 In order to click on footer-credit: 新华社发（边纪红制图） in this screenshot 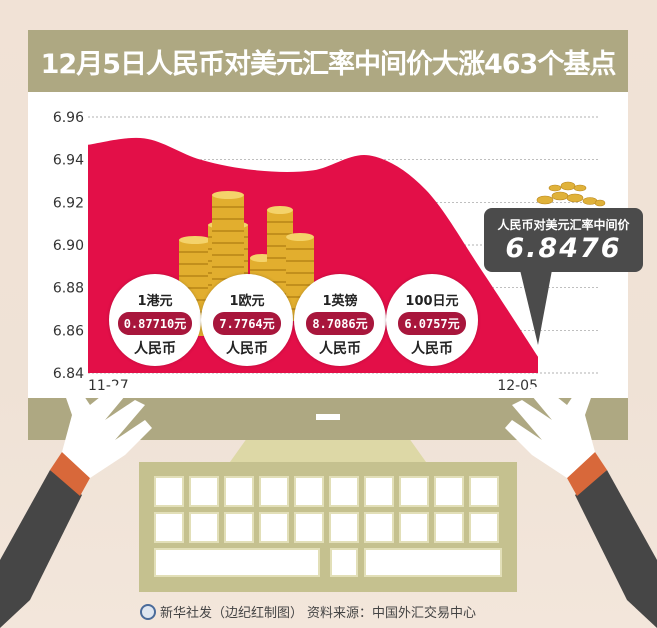, I will do `click(232, 613)`.